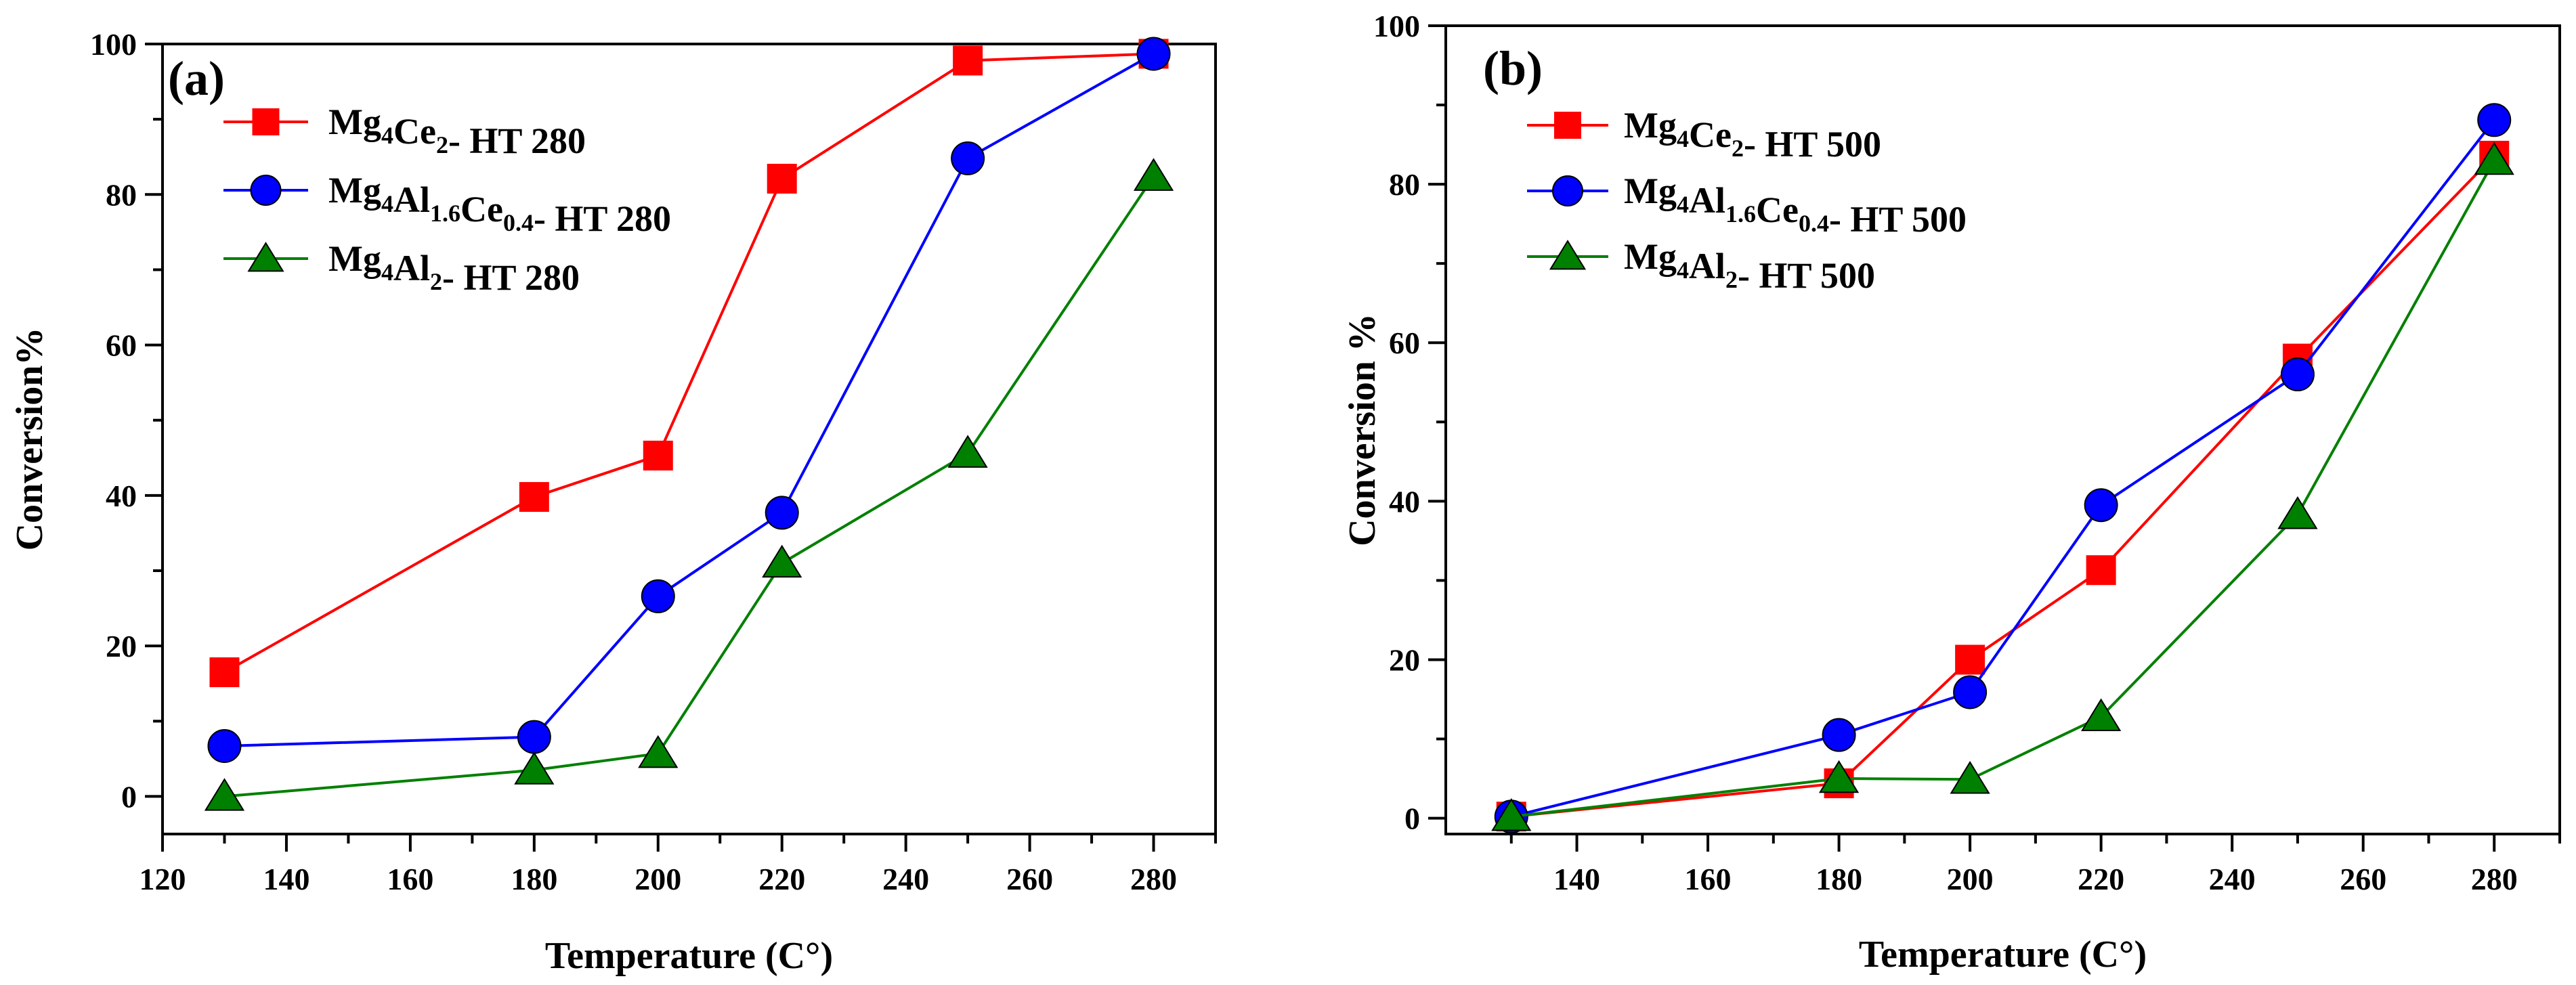  Describe the element at coordinates (410, 879) in the screenshot. I see `x-tick-label: 160` at that location.